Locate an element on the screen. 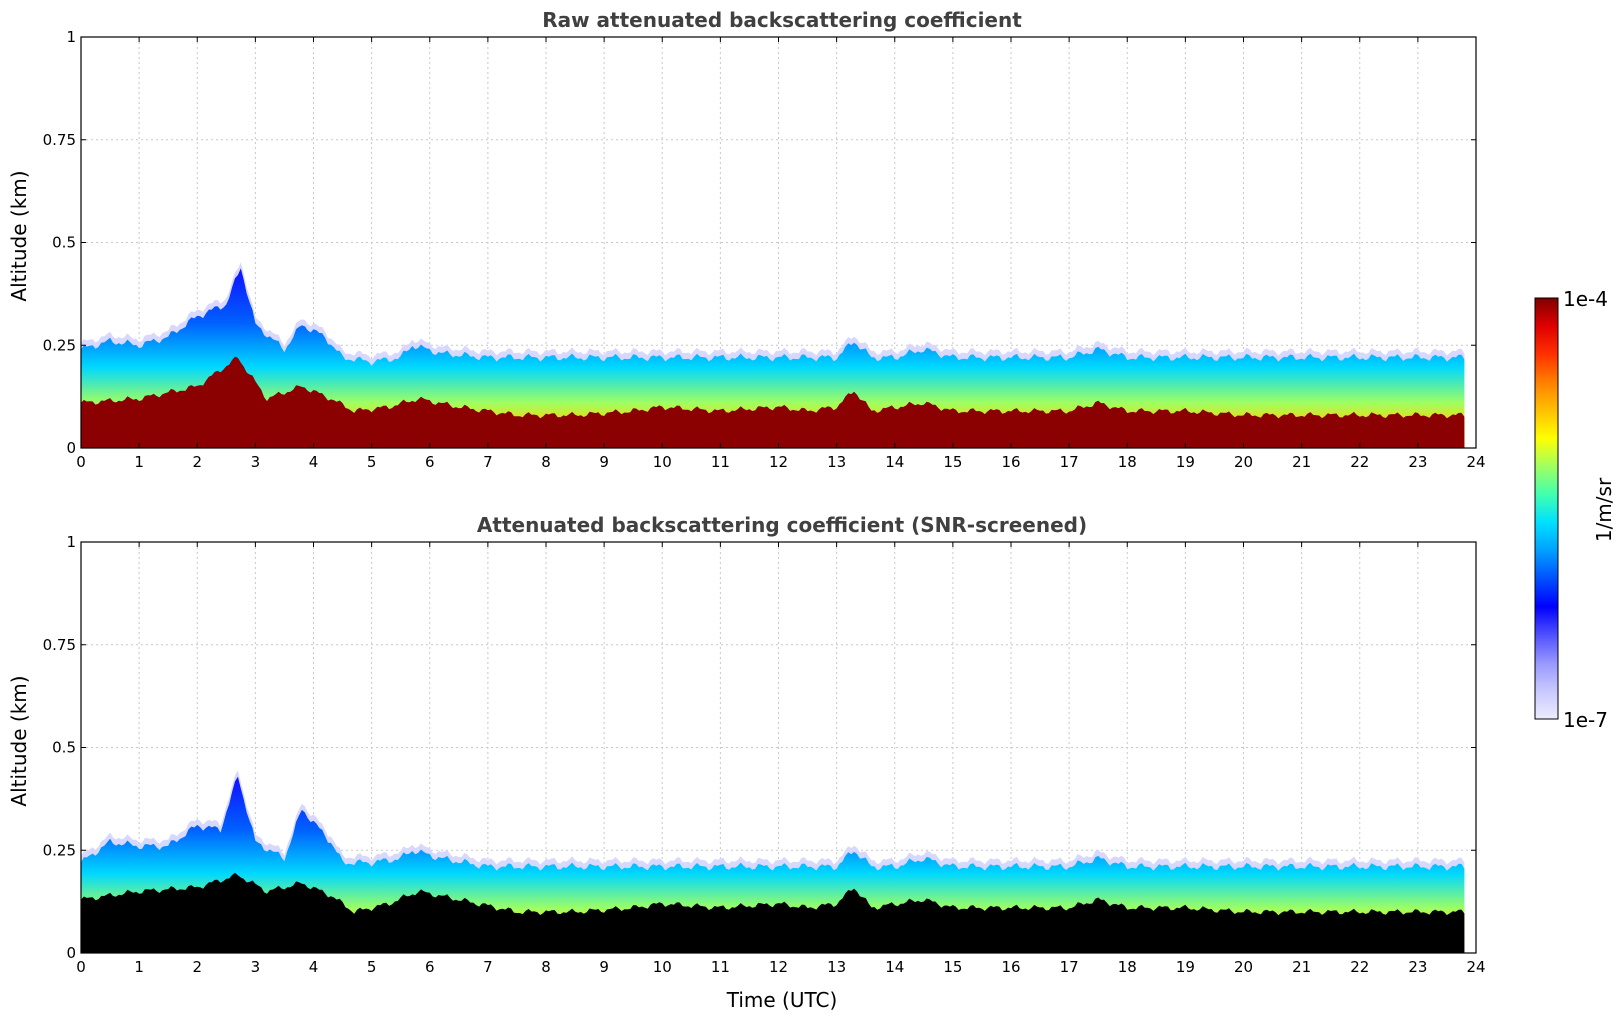 The width and height of the screenshot is (1621, 1020). colorbar-max-label: 1e-4 is located at coordinates (1585, 299).